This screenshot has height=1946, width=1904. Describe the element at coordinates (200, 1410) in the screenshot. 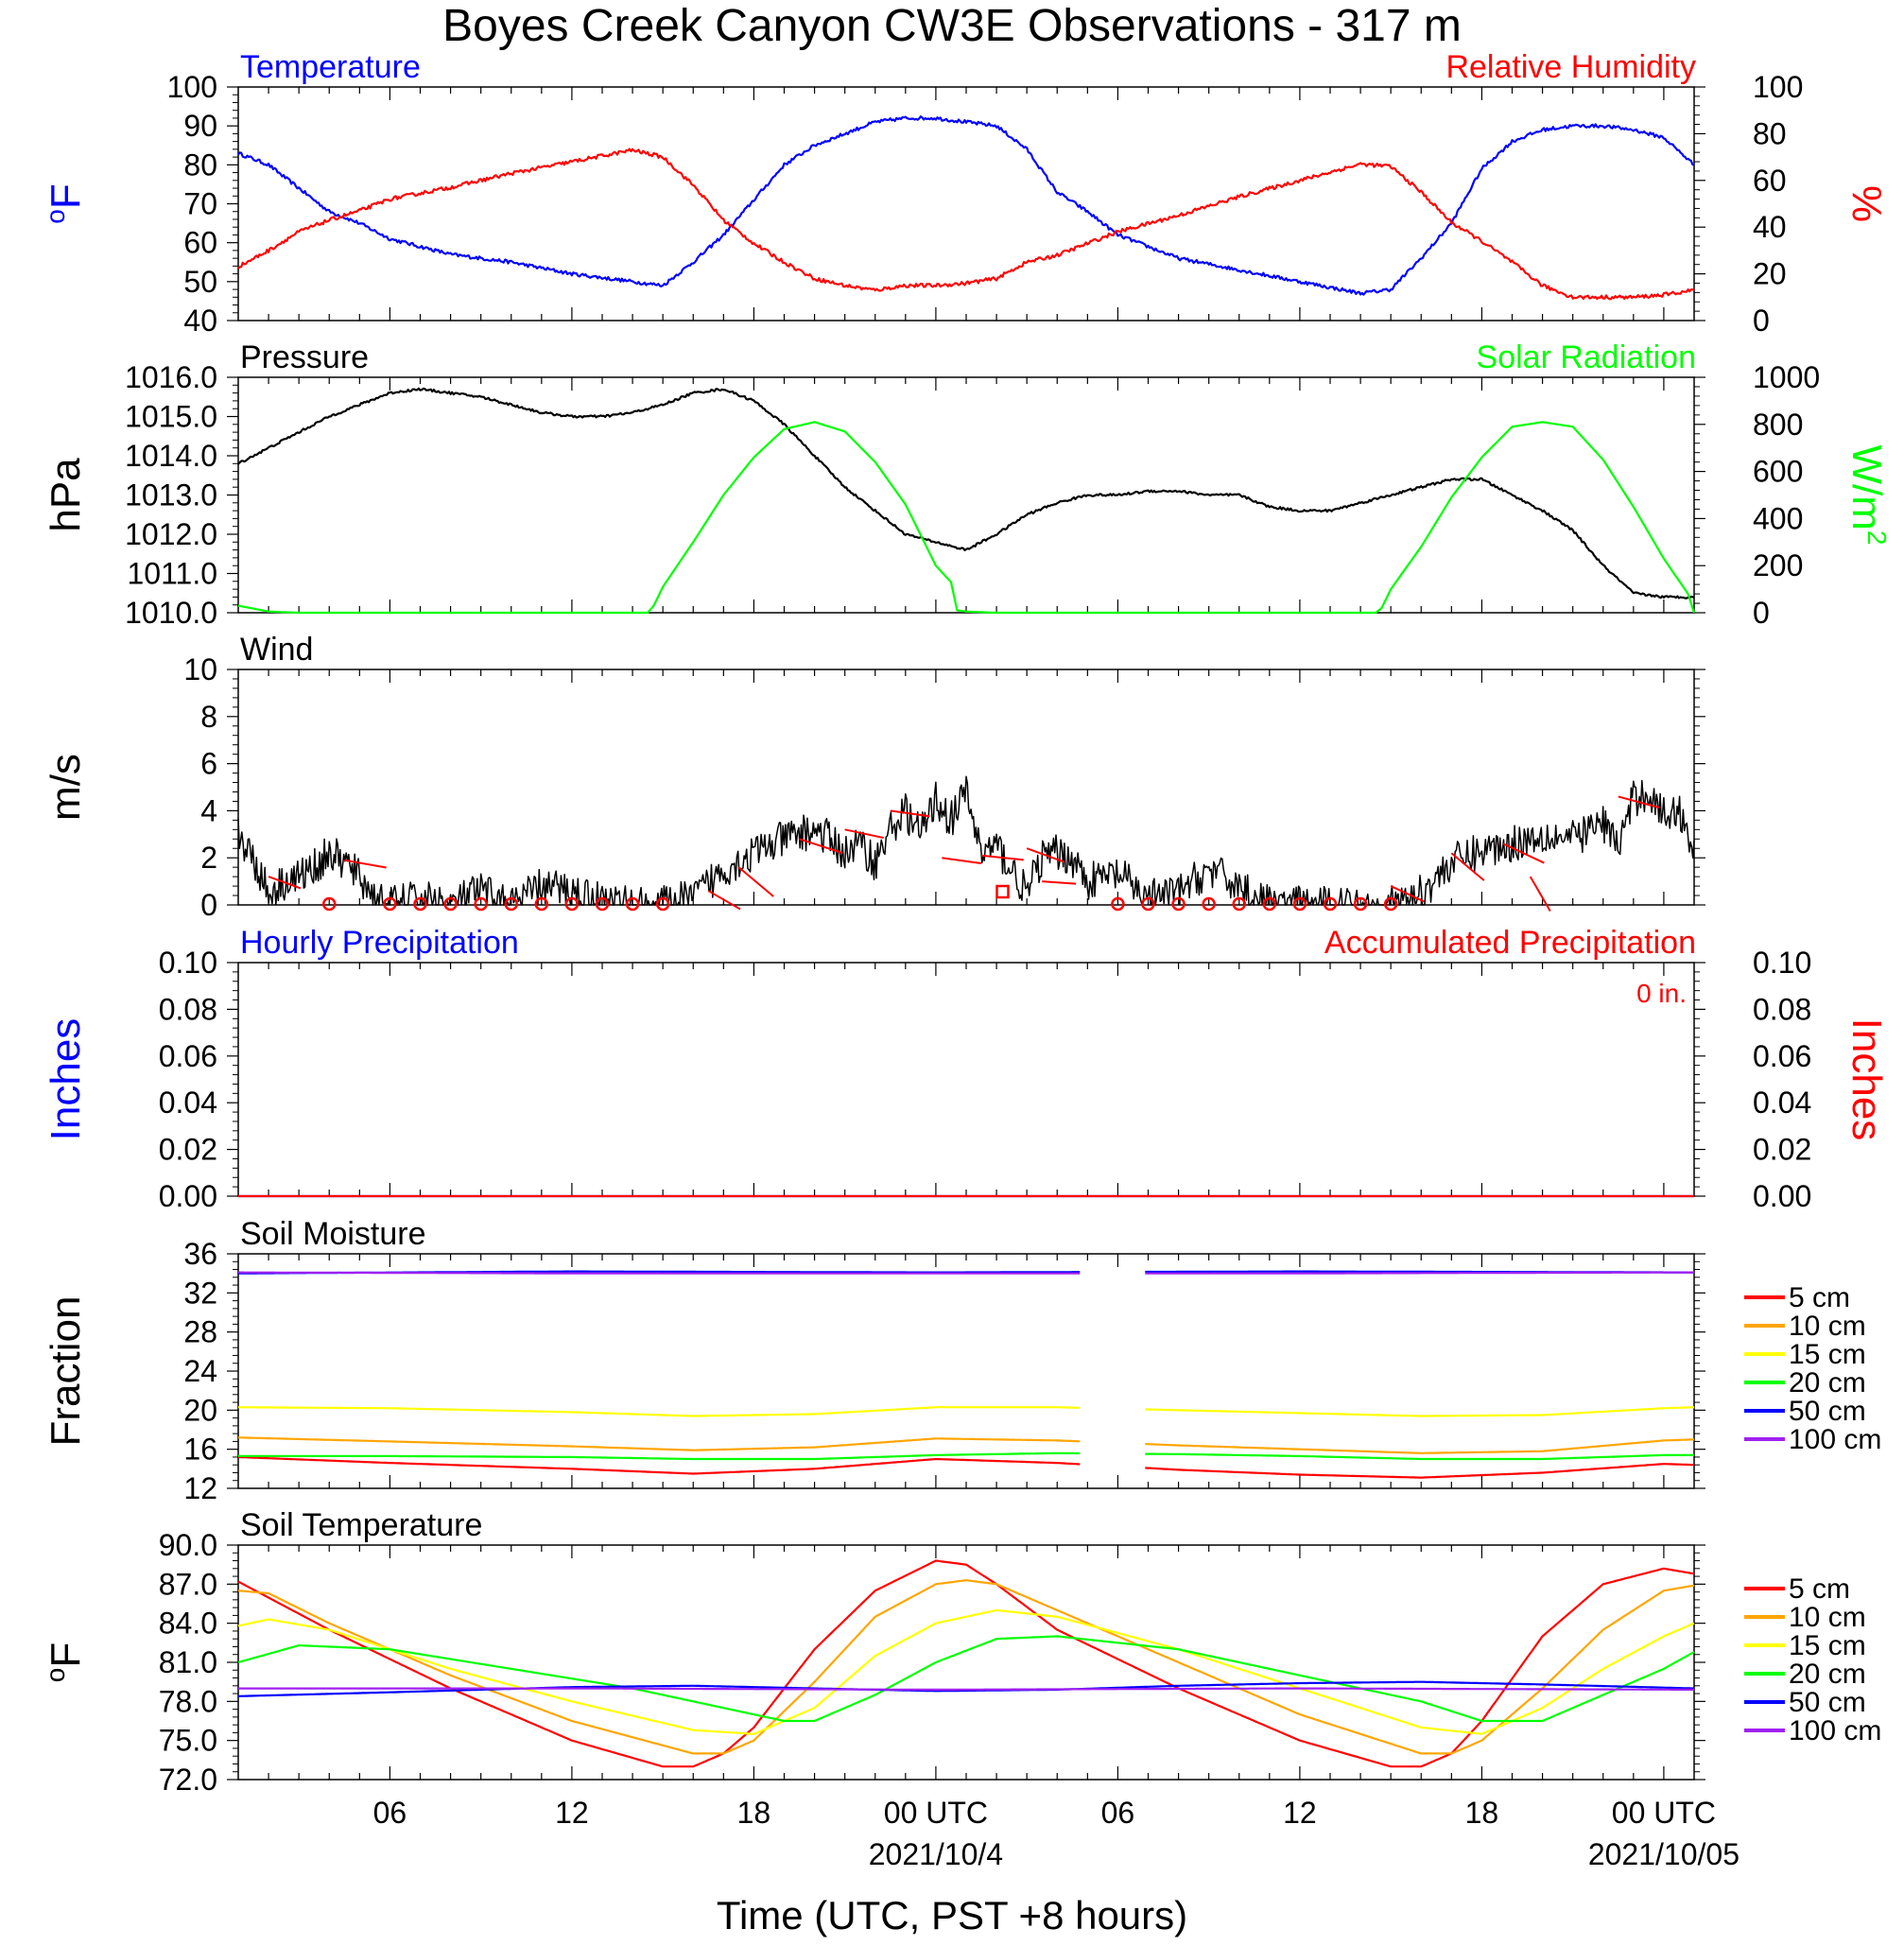

I see `y-tick-label: 20` at that location.